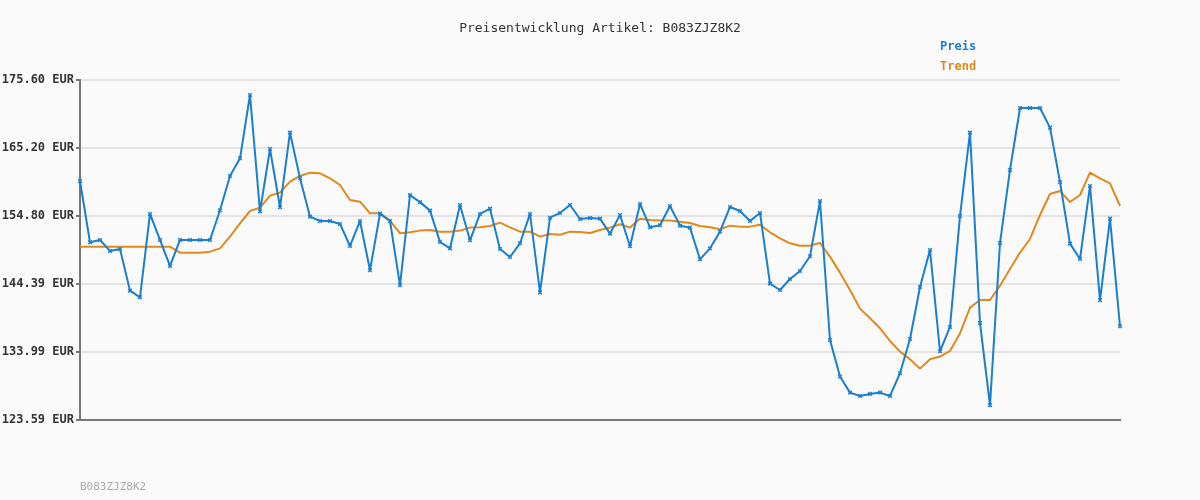 This screenshot has width=1200, height=500. I want to click on y-tick-label: 133.99 EUR, so click(38, 351).